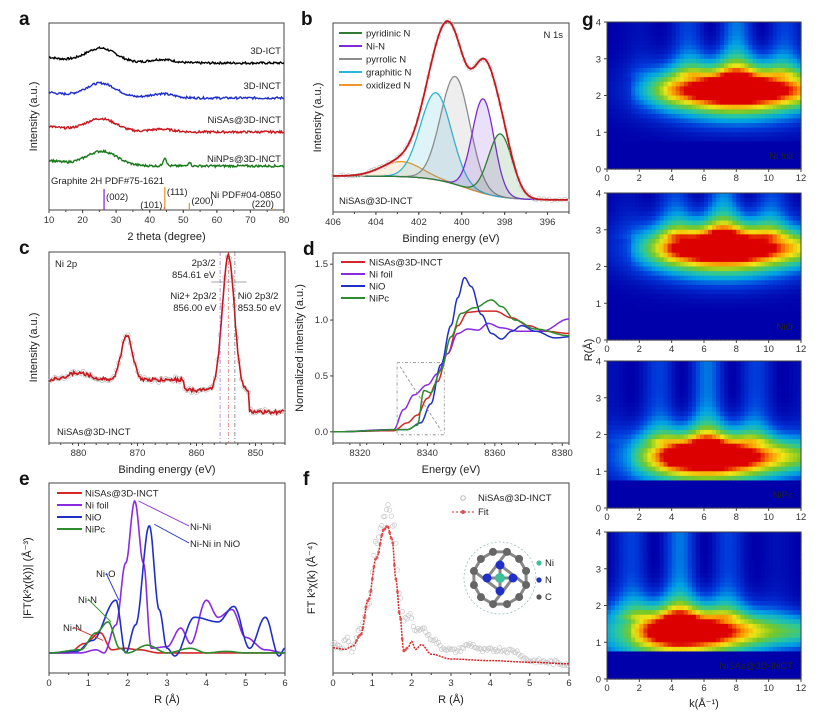  Describe the element at coordinates (598, 230) in the screenshot. I see `y-tick-label: 3` at that location.